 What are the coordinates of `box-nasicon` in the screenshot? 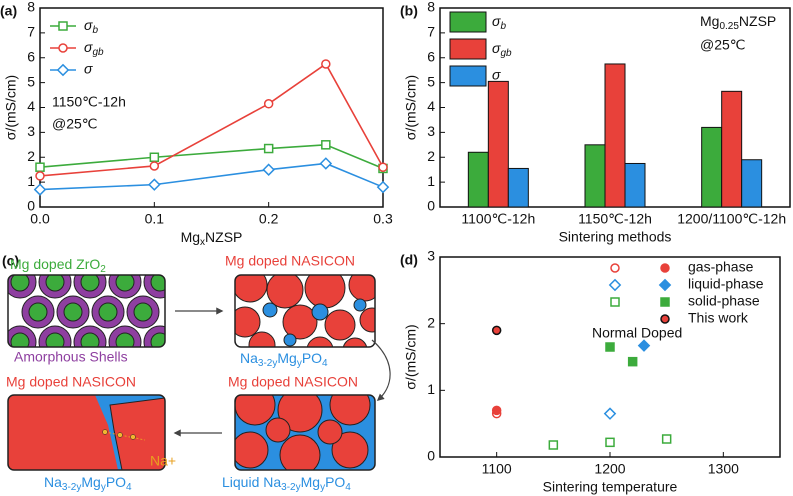 It's located at (305, 311).